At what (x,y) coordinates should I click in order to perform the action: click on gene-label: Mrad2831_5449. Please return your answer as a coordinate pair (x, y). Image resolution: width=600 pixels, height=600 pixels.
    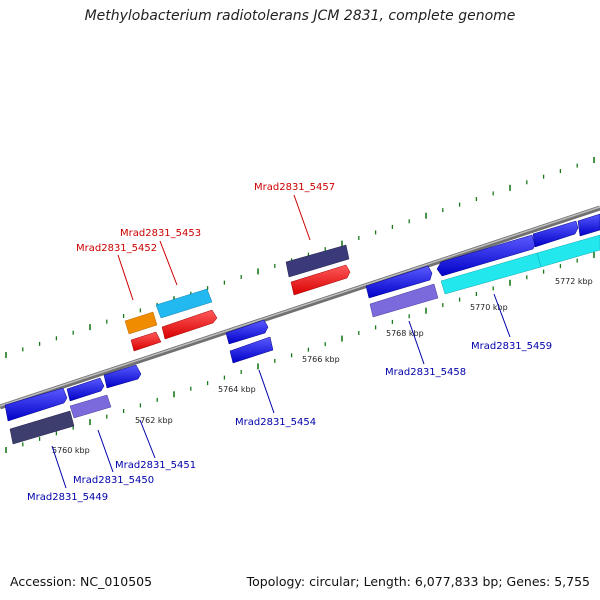
    Looking at the image, I should click on (67, 497).